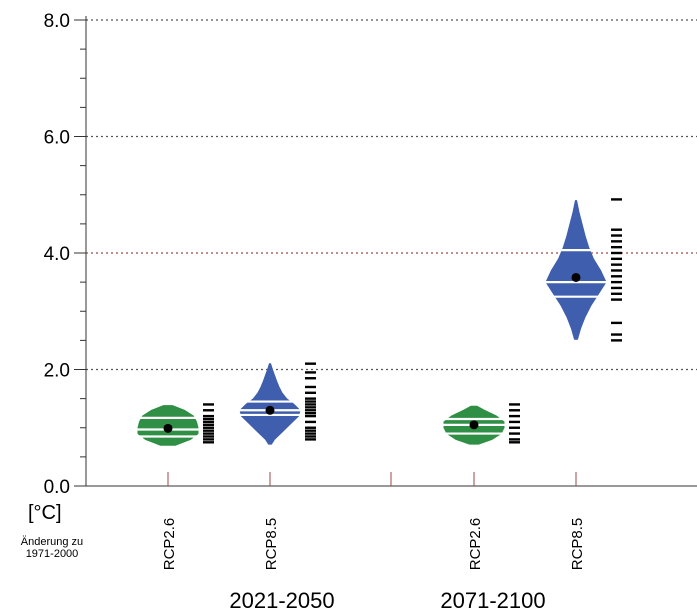  I want to click on y-axis-reference-note-line: Änderung zu, so click(52, 542).